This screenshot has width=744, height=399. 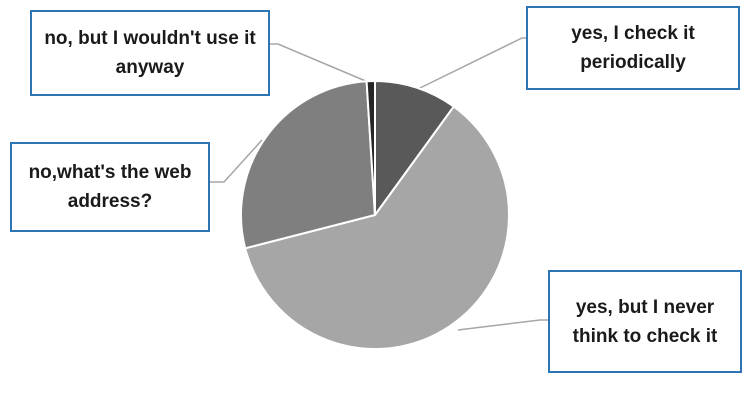 I want to click on leader-line-yes-never-check, so click(x=502, y=325).